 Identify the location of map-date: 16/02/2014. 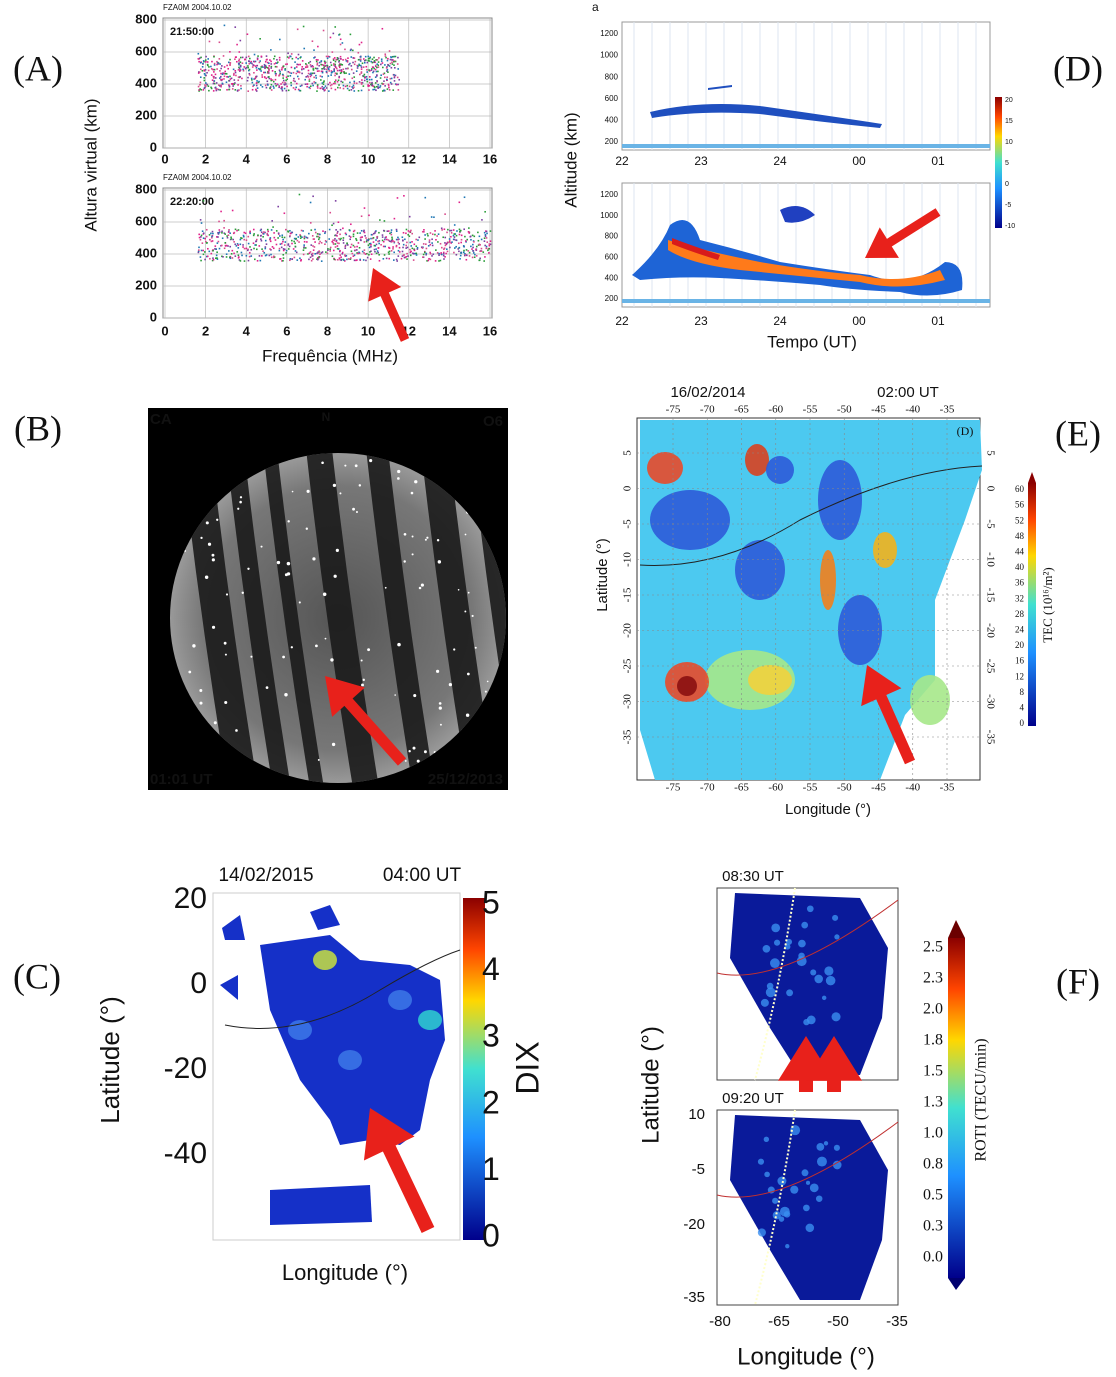
(707, 392).